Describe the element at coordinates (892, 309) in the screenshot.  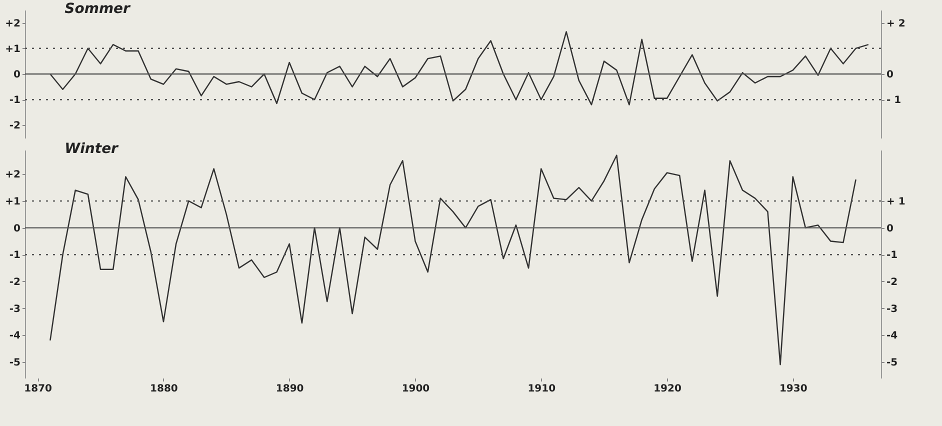
I see `y2-tick-label: -3` at that location.